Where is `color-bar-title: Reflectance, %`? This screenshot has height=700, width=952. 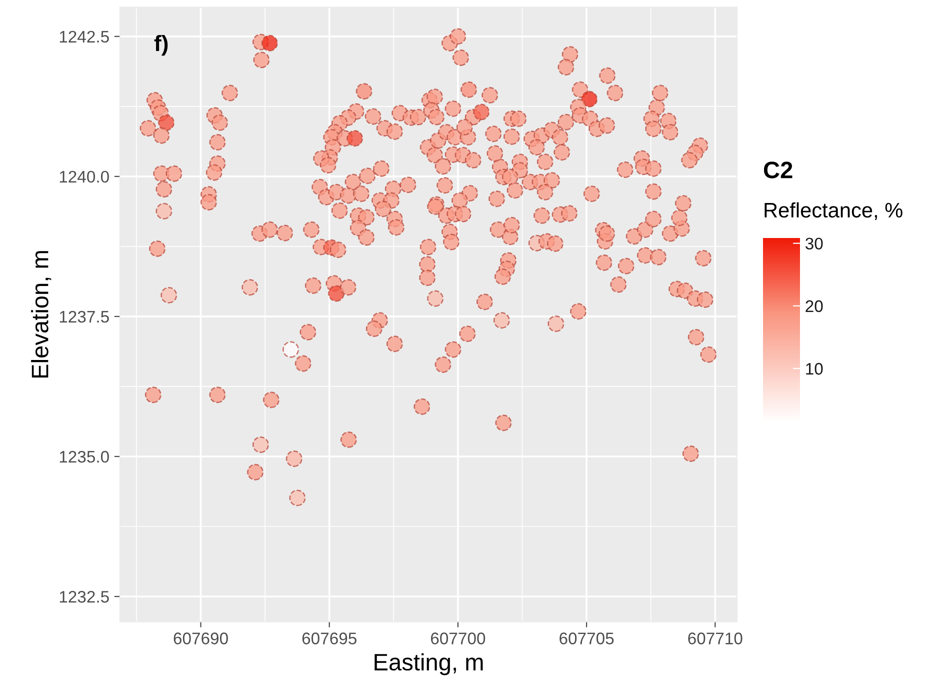
color-bar-title: Reflectance, % is located at coordinates (833, 211).